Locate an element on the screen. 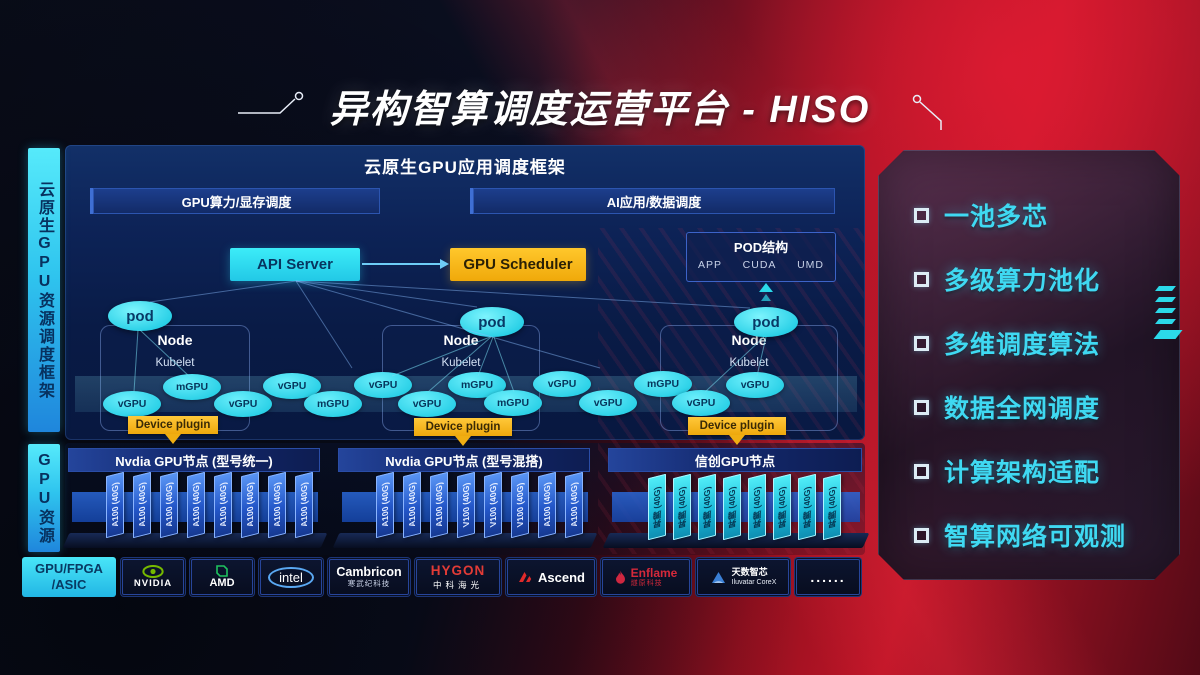 The width and height of the screenshot is (1200, 675). feature-row: 一池多芯 is located at coordinates (1029, 215).